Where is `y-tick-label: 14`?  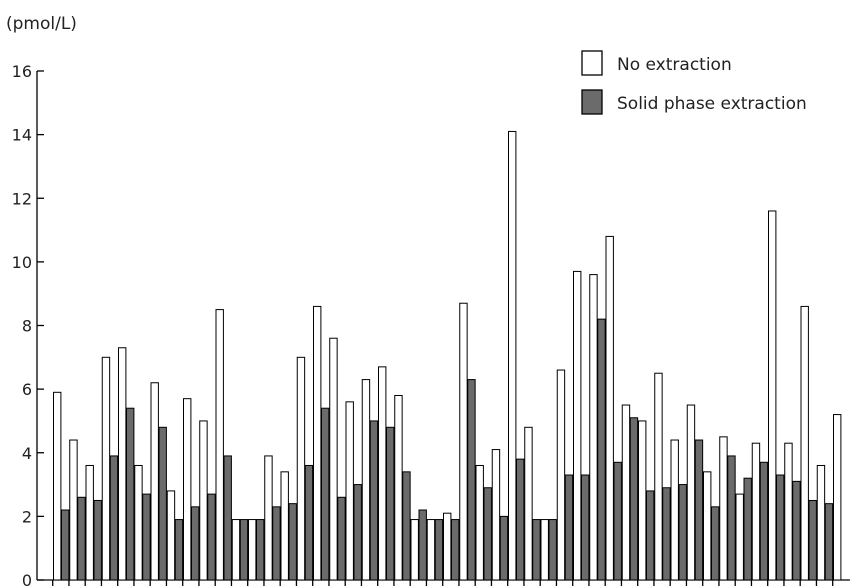 y-tick-label: 14 is located at coordinates (22, 135).